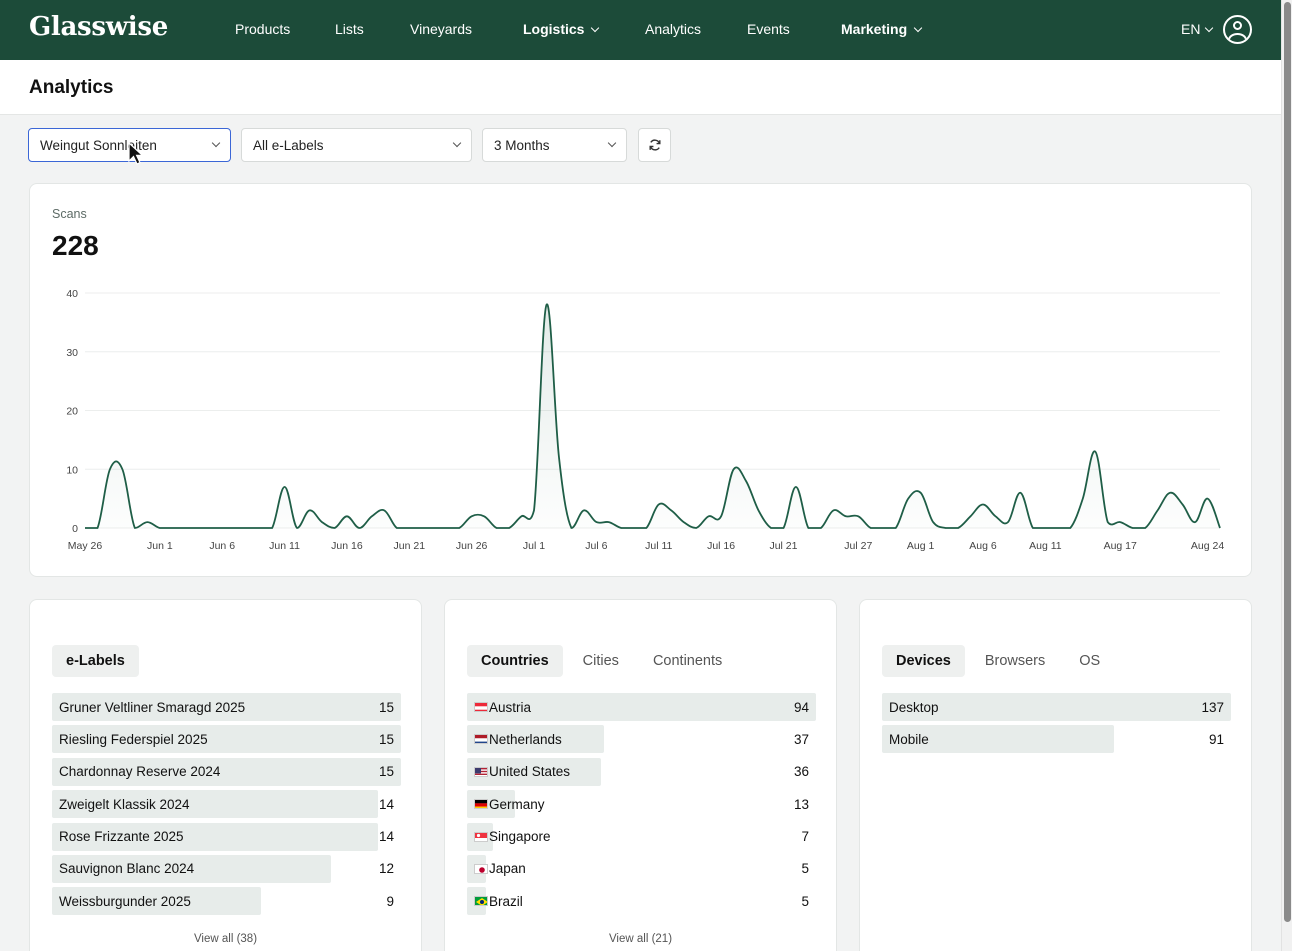  What do you see at coordinates (1045, 546) in the screenshot?
I see `x-tick-label: Aug 11` at bounding box center [1045, 546].